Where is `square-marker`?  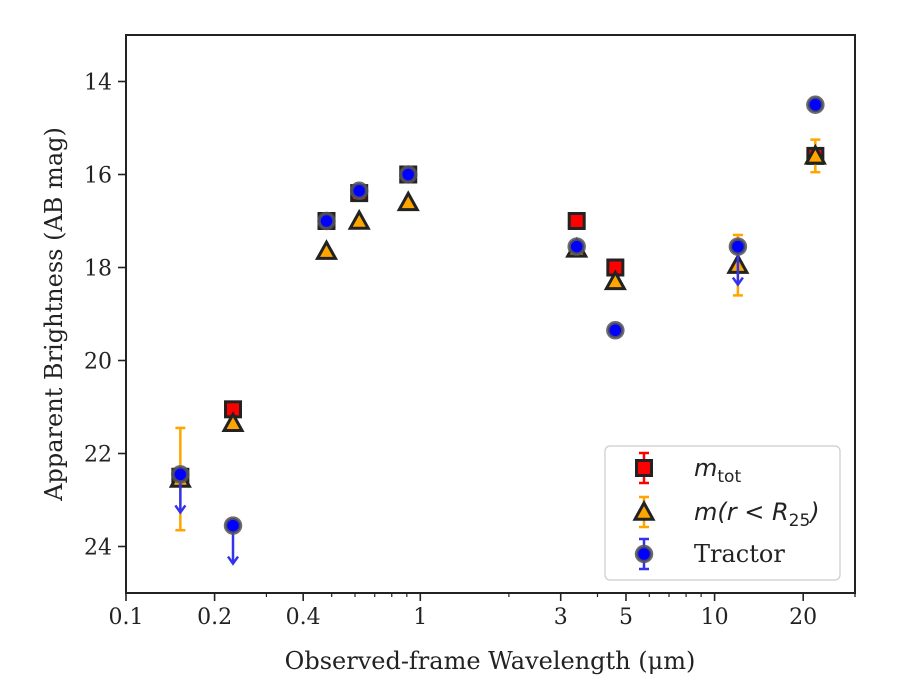 square-marker is located at coordinates (576, 221).